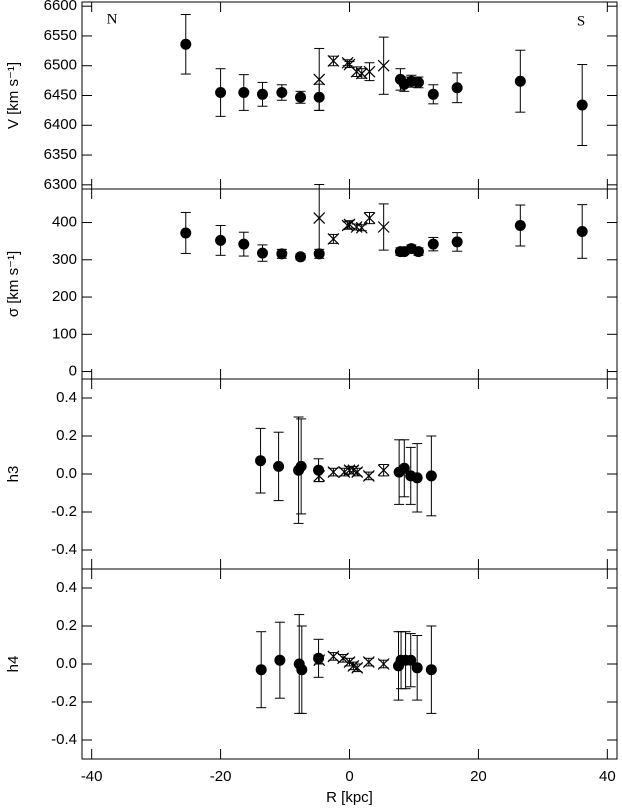 Image resolution: width=622 pixels, height=810 pixels. I want to click on y-tick-label: 0, so click(73, 371).